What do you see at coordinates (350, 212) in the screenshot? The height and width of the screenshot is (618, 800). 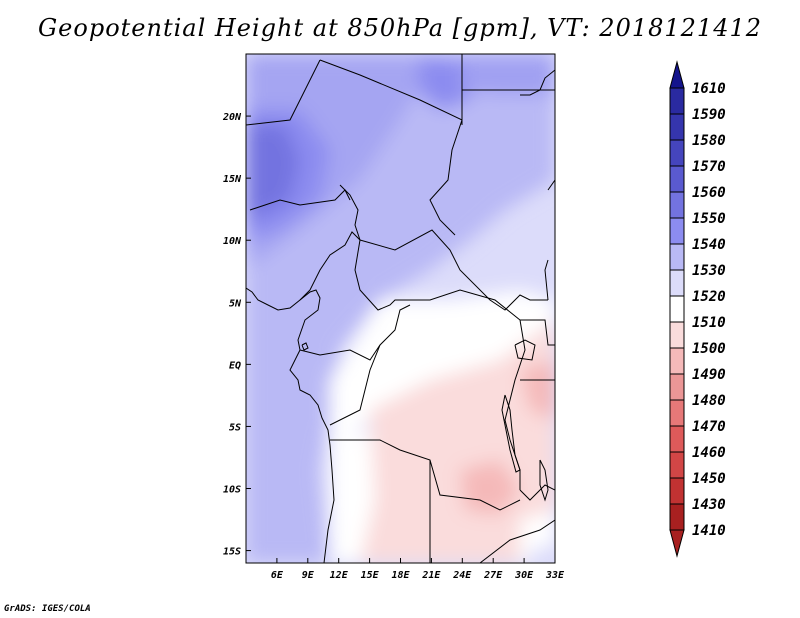 I see `border-lake-chad` at bounding box center [350, 212].